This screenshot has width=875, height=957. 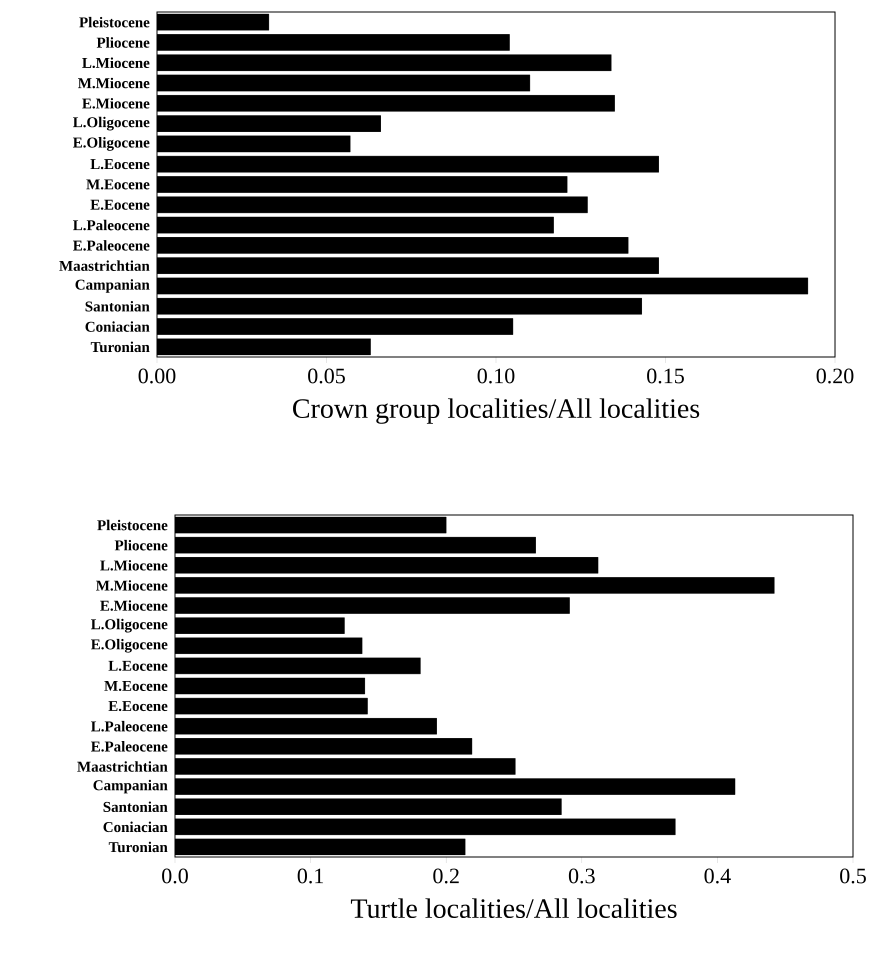 I want to click on x-axis-title: Turtle localities/All localities, so click(x=513, y=908).